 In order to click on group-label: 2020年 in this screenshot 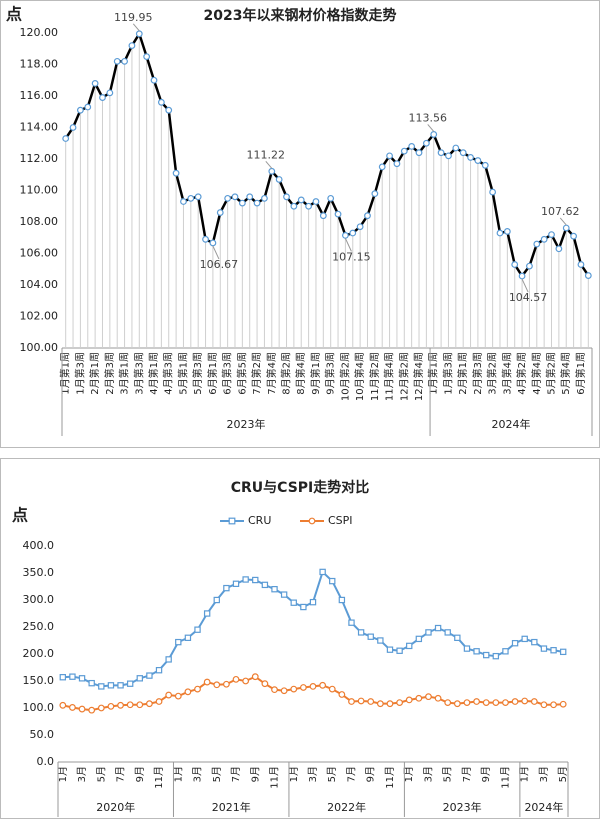, I will do `click(115, 807)`.